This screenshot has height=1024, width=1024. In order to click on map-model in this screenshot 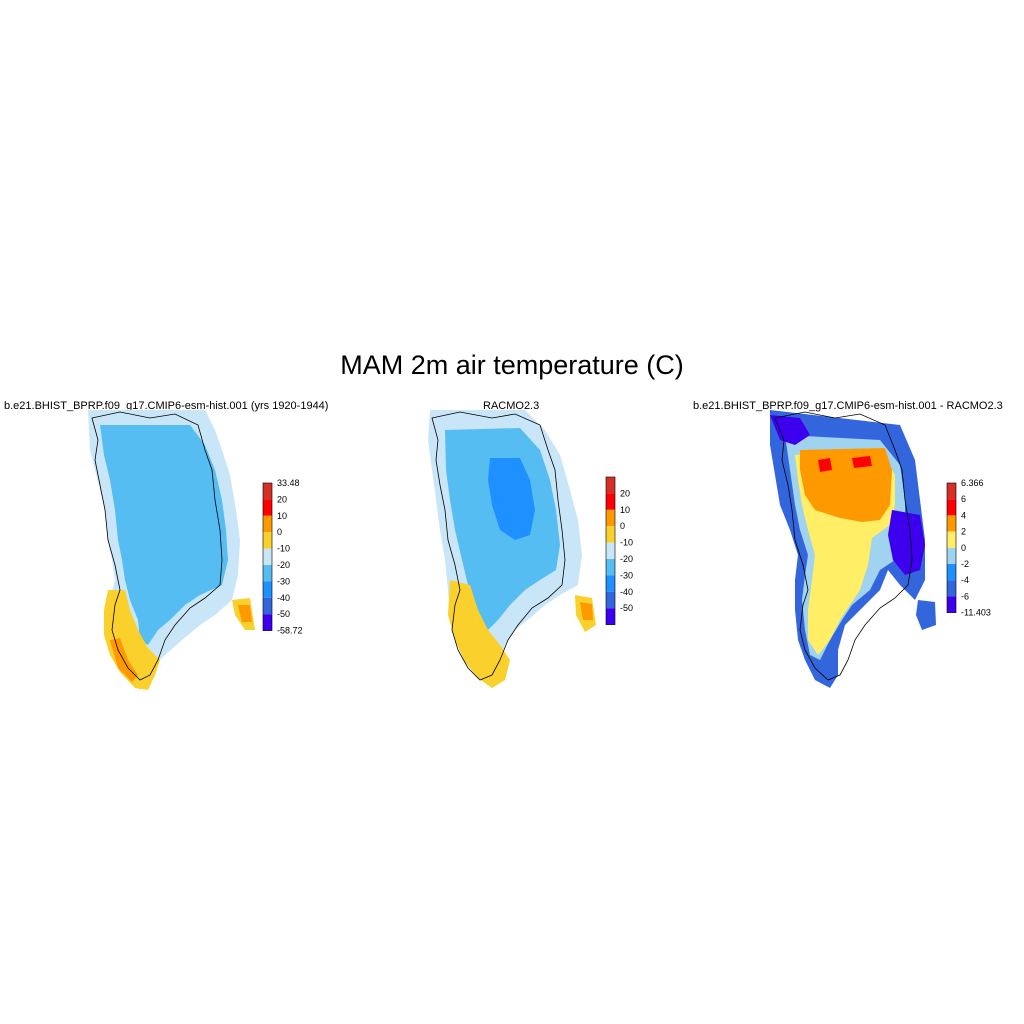, I will do `click(171, 550)`.